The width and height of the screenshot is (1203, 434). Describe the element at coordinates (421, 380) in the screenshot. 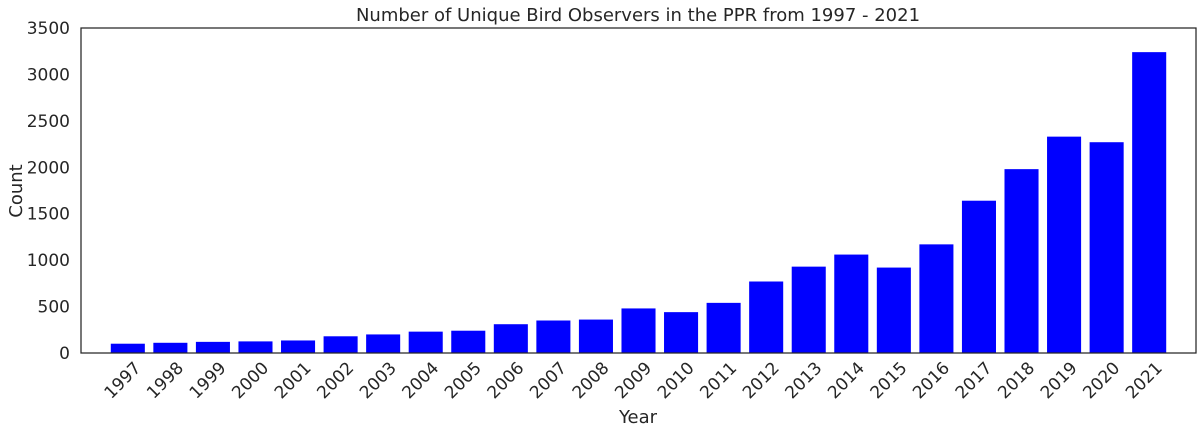

I see `x-tick-label: 2004` at that location.